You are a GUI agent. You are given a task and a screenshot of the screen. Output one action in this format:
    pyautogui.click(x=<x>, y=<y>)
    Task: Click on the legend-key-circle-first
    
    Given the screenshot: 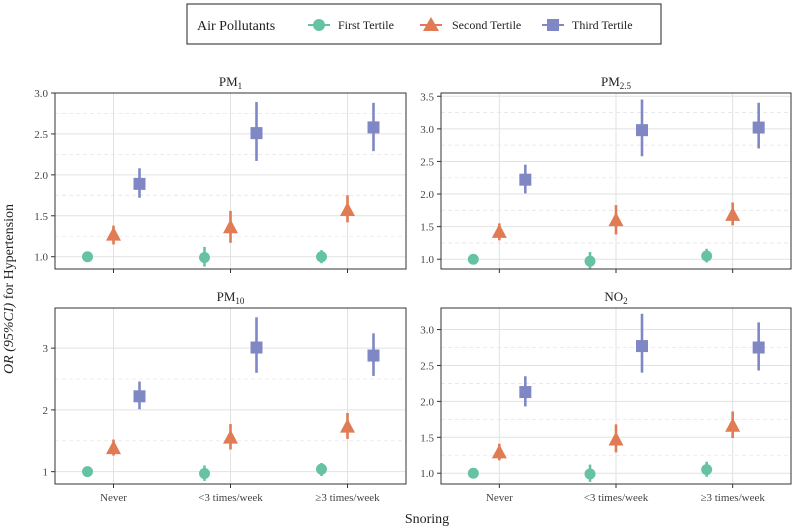 What is the action you would take?
    pyautogui.click(x=319, y=25)
    